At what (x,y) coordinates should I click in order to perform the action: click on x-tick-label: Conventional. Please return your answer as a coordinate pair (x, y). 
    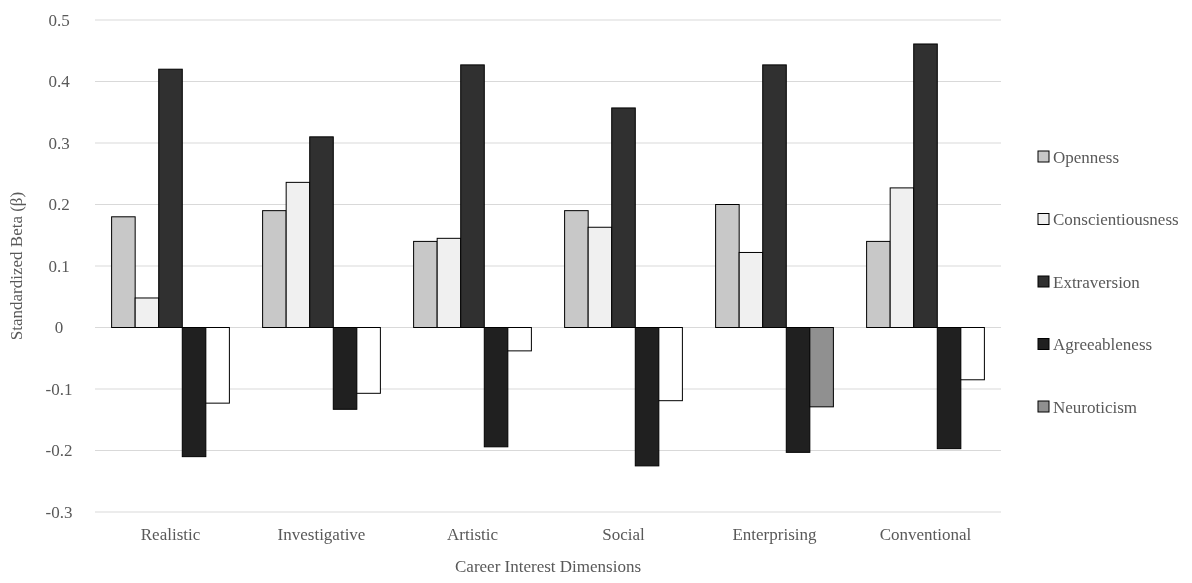
    Looking at the image, I should click on (925, 534).